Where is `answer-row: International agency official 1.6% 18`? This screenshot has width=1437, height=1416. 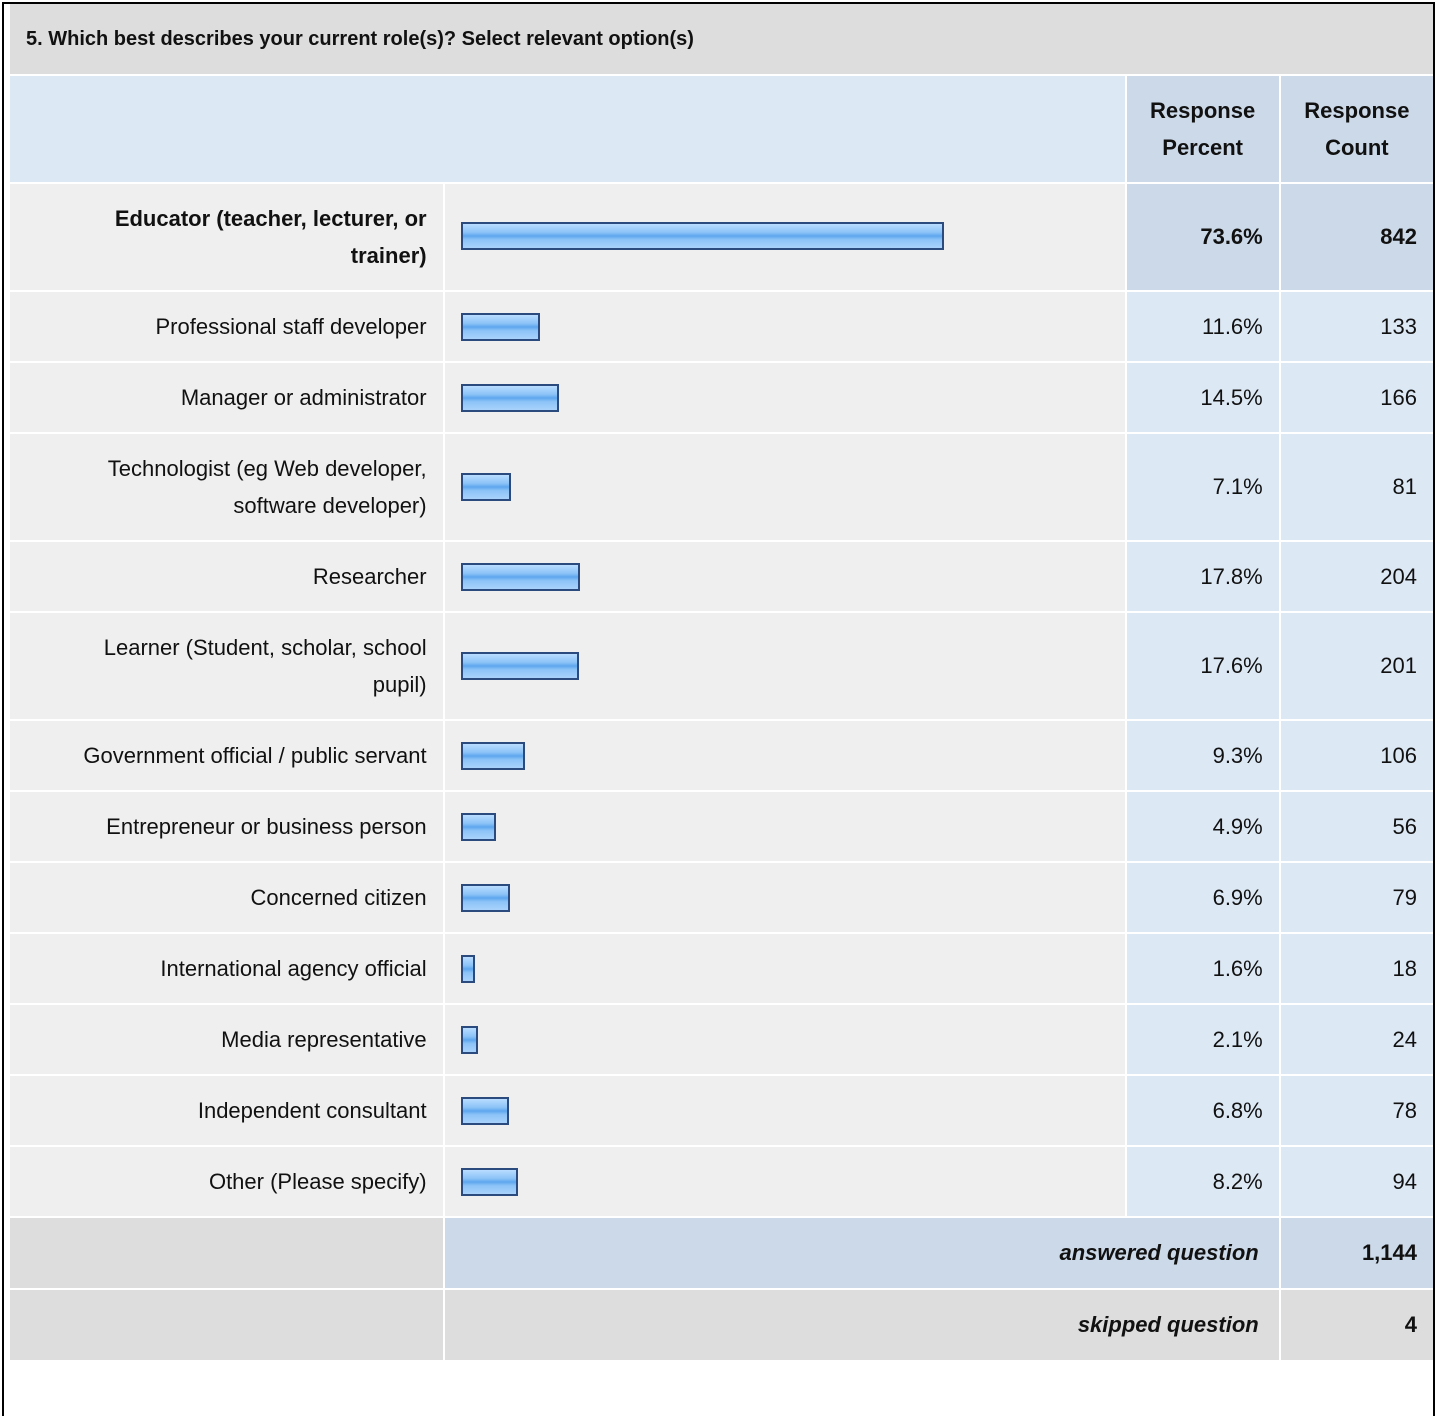 answer-row: International agency official 1.6% 18 is located at coordinates (721, 968).